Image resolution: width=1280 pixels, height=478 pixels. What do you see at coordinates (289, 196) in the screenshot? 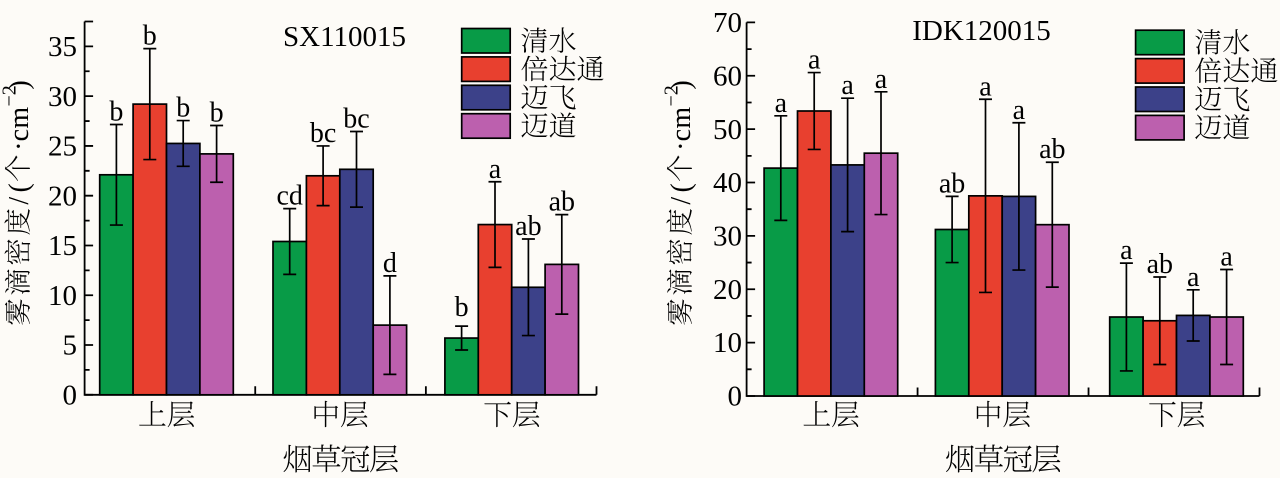
I see `svg-text: cd` at bounding box center [289, 196].